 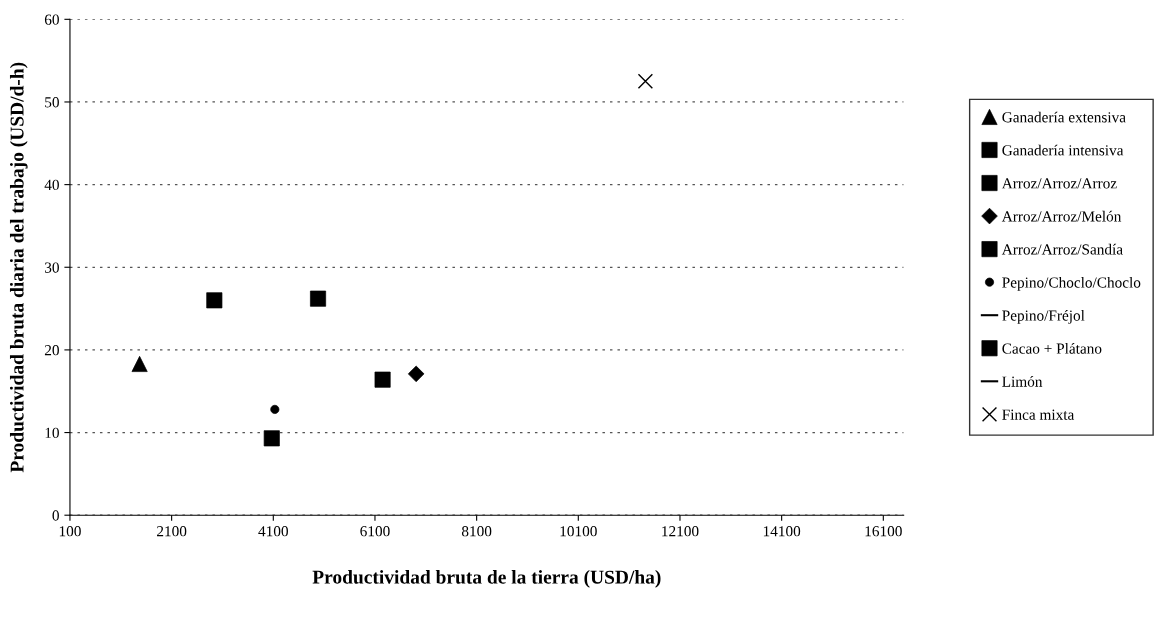 I want to click on x-tick-label: 8100, so click(x=476, y=531).